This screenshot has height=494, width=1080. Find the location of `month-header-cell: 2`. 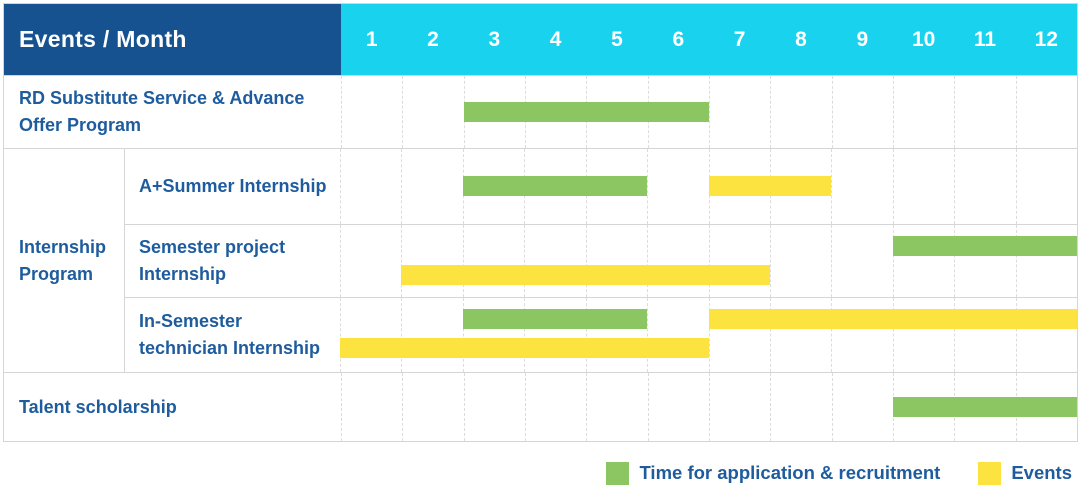

month-header-cell: 2 is located at coordinates (433, 39).